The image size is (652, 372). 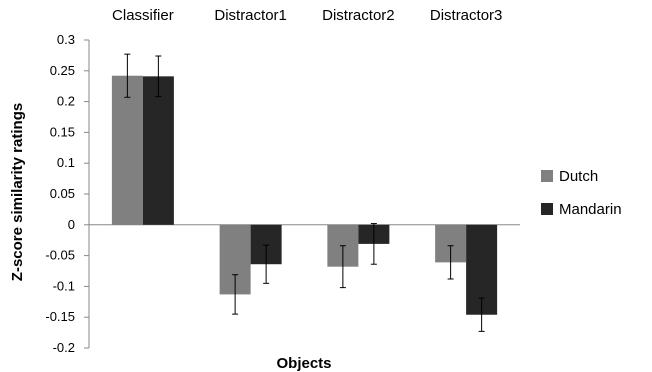 What do you see at coordinates (66, 101) in the screenshot?
I see `y-tick-label: 0.2` at bounding box center [66, 101].